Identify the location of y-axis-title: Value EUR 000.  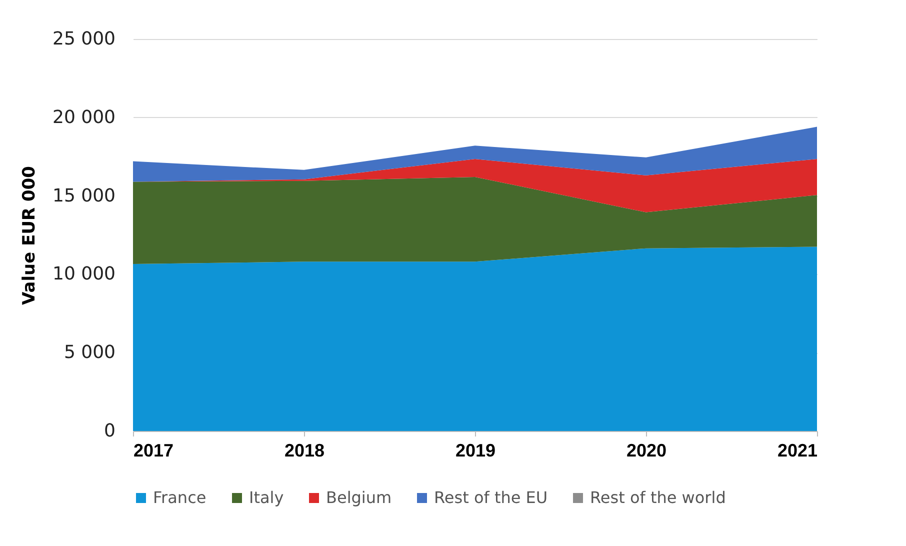
(30, 235).